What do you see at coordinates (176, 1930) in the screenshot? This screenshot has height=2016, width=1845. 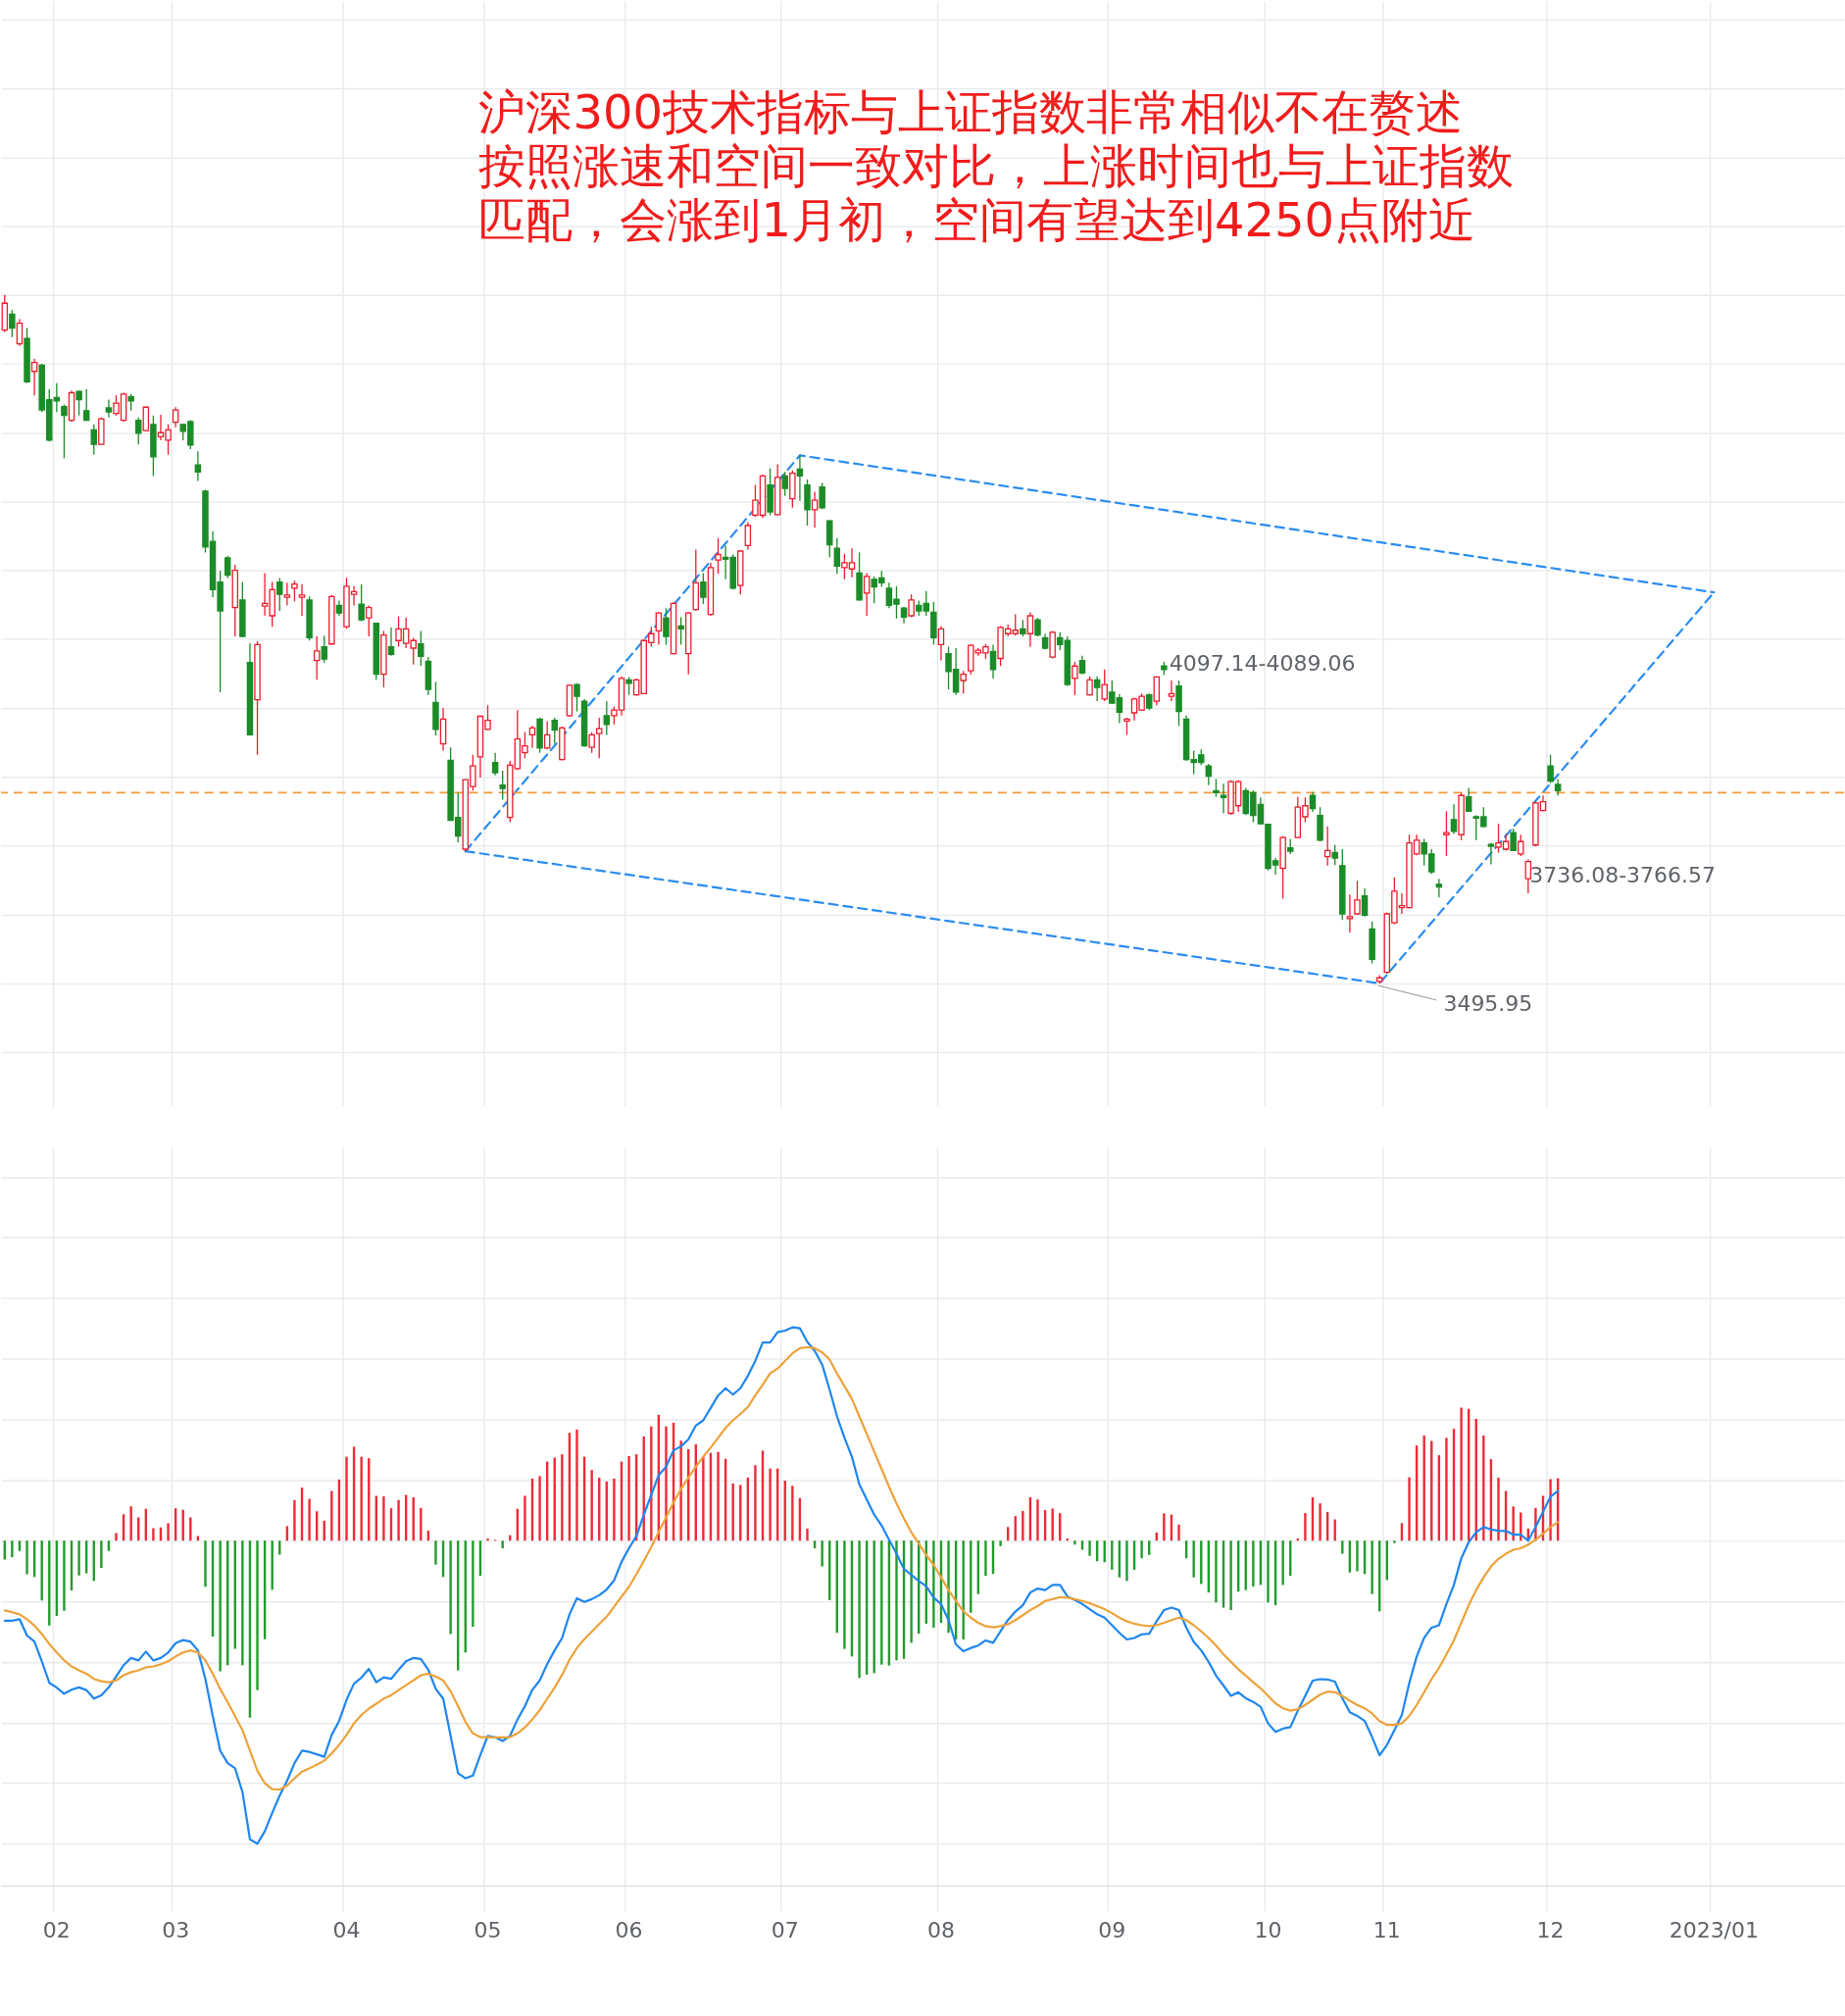 I see `x-tick-label: 03` at bounding box center [176, 1930].